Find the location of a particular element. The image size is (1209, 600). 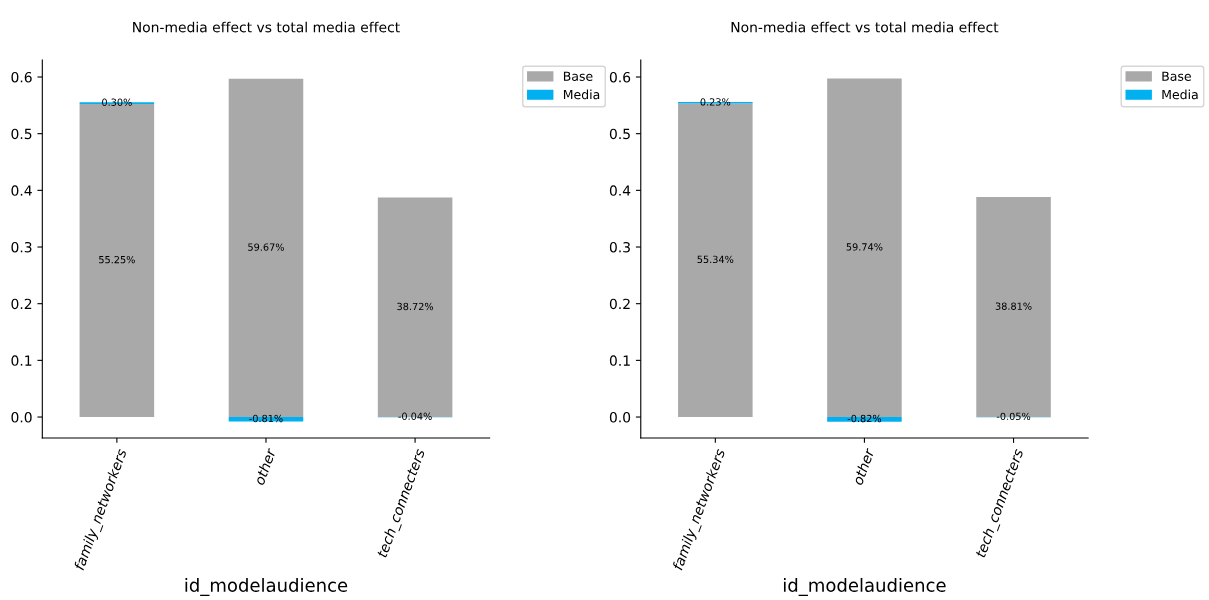

data-label: -0.05% is located at coordinates (1013, 416).